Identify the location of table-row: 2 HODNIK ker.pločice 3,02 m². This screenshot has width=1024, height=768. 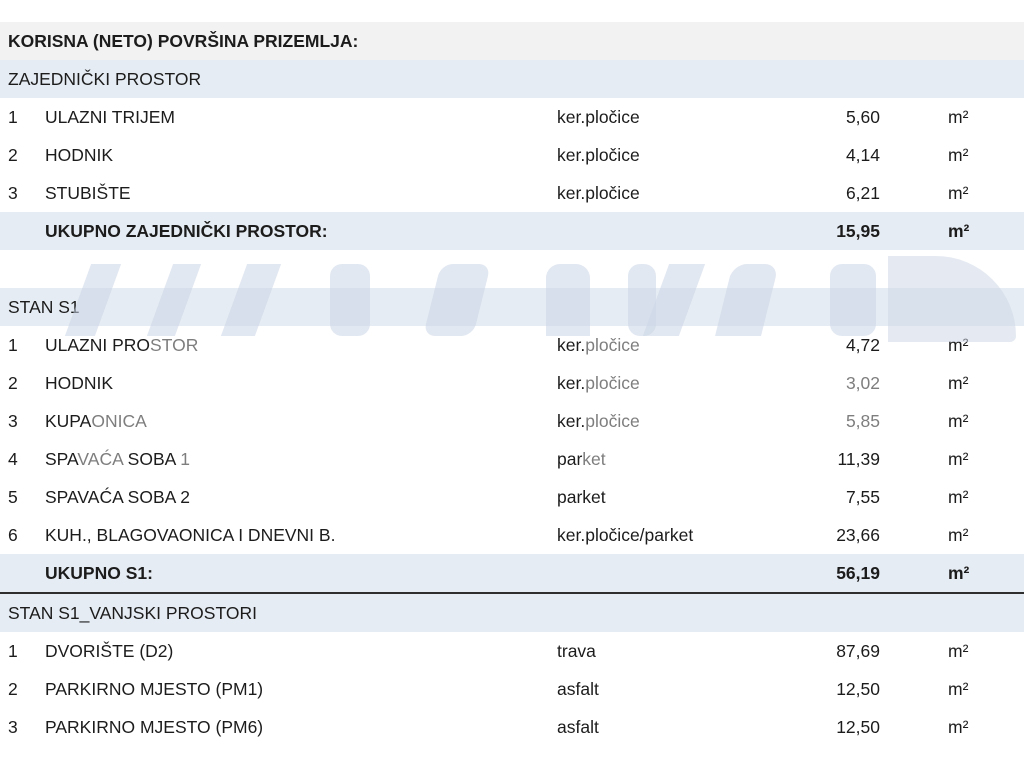
(512, 383).